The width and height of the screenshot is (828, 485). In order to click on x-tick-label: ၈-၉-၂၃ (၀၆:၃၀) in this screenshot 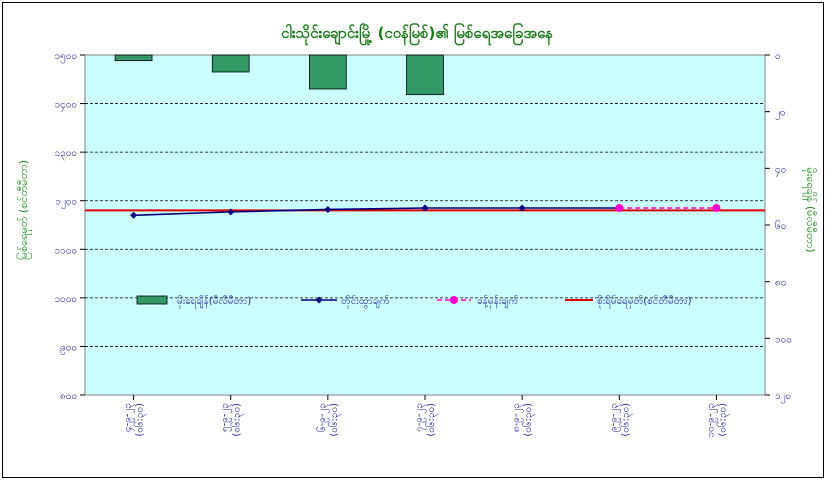, I will do `click(523, 420)`.